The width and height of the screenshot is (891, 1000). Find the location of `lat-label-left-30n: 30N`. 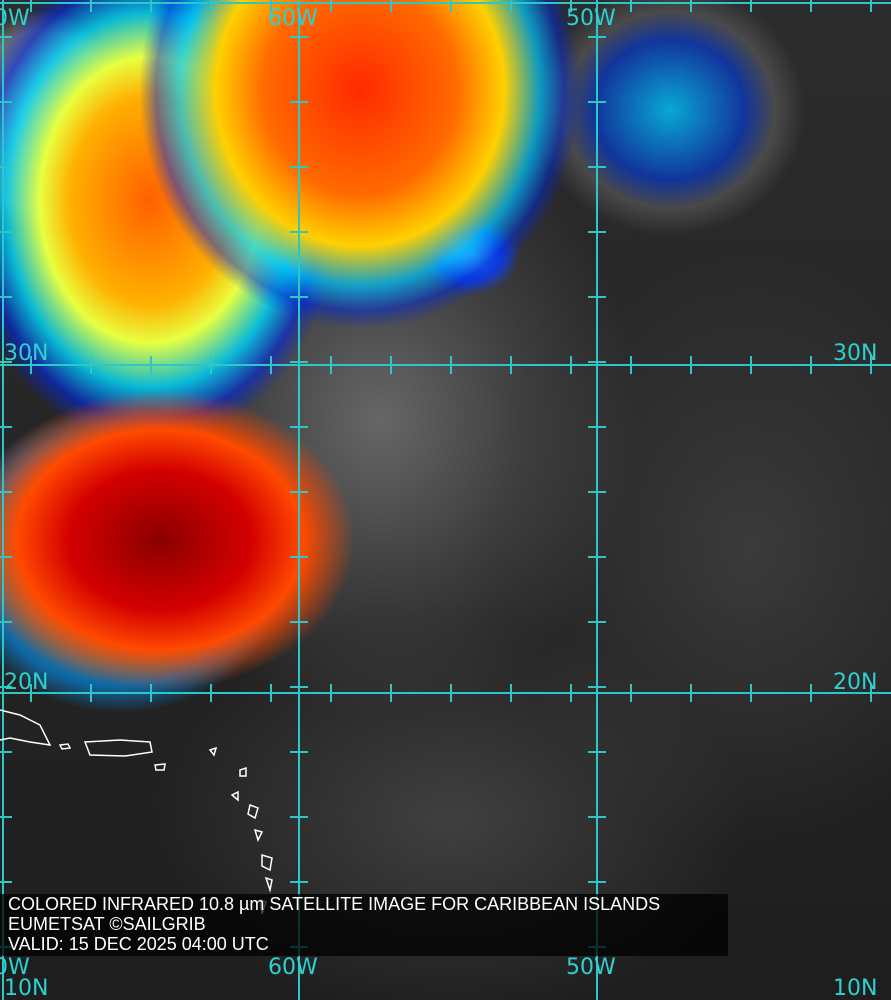

lat-label-left-30n: 30N is located at coordinates (26, 353).